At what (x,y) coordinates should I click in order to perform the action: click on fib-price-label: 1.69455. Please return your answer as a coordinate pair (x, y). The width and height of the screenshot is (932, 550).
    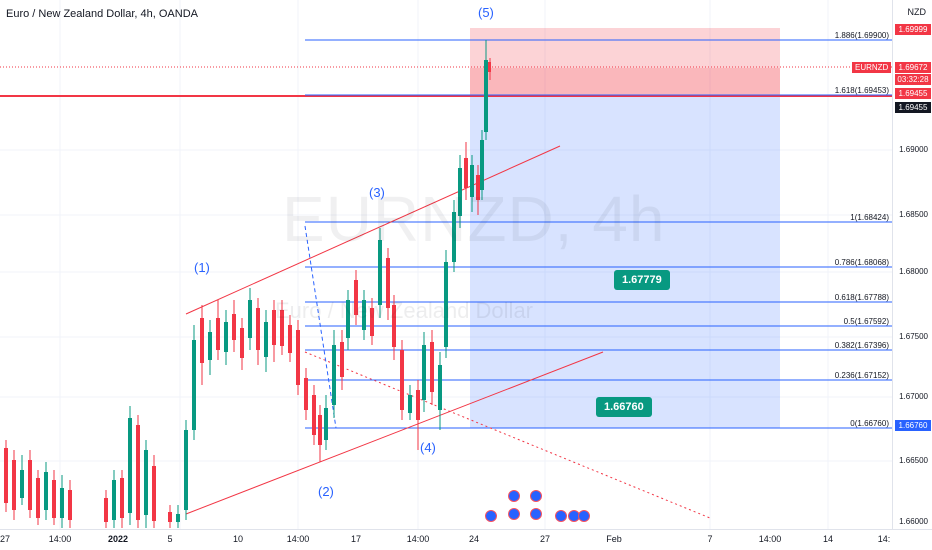
    Looking at the image, I should click on (913, 93).